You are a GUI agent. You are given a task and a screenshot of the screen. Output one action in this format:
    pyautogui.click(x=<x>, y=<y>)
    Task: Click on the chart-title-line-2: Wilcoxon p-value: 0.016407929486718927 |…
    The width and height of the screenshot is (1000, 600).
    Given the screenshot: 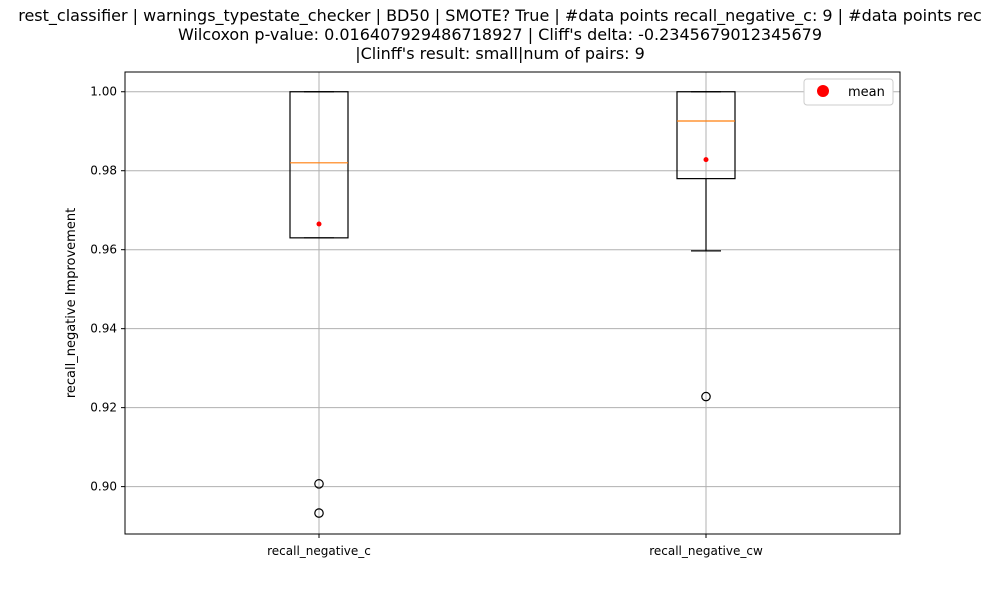 What is the action you would take?
    pyautogui.click(x=499, y=34)
    